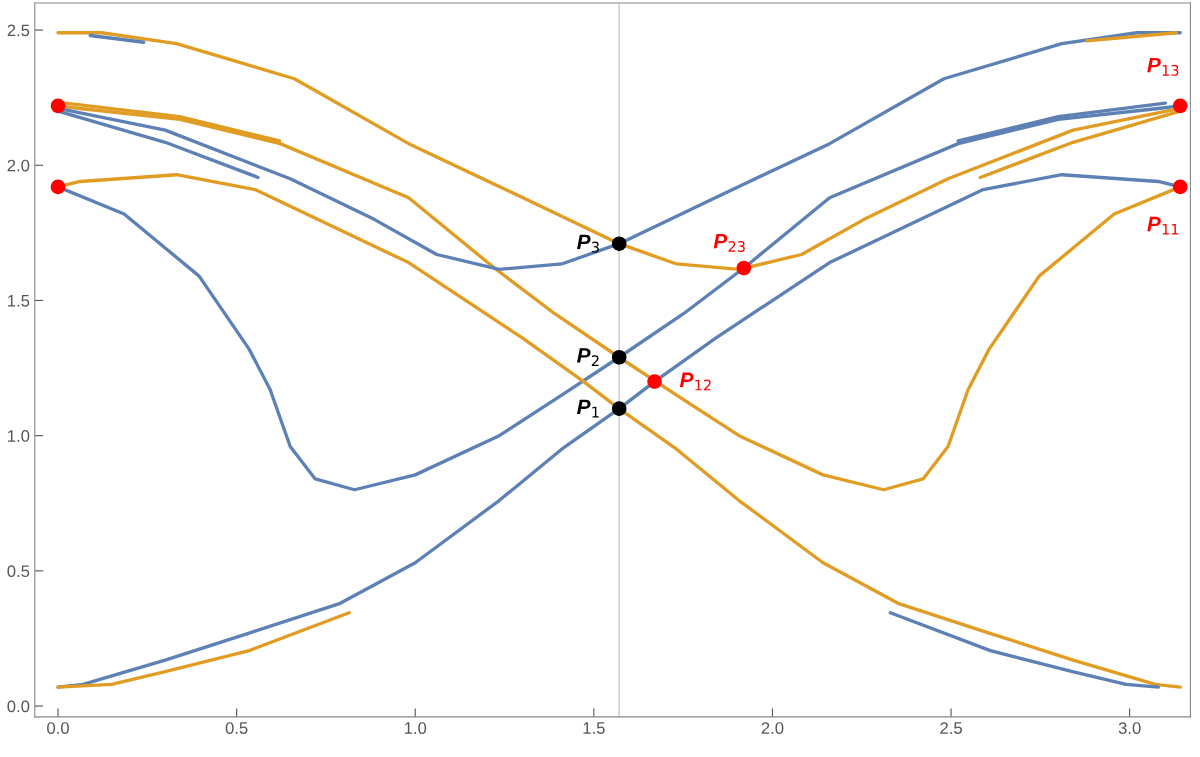 Image resolution: width=1200 pixels, height=757 pixels. What do you see at coordinates (951, 728) in the screenshot?
I see `x-tick-label: 2.5` at bounding box center [951, 728].